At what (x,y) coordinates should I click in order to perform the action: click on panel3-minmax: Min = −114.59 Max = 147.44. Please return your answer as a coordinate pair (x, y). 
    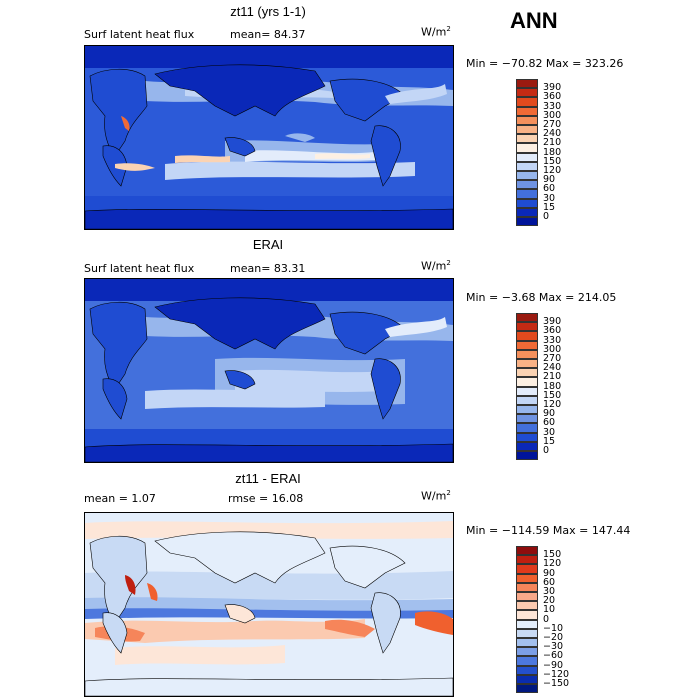
    Looking at the image, I should click on (548, 530).